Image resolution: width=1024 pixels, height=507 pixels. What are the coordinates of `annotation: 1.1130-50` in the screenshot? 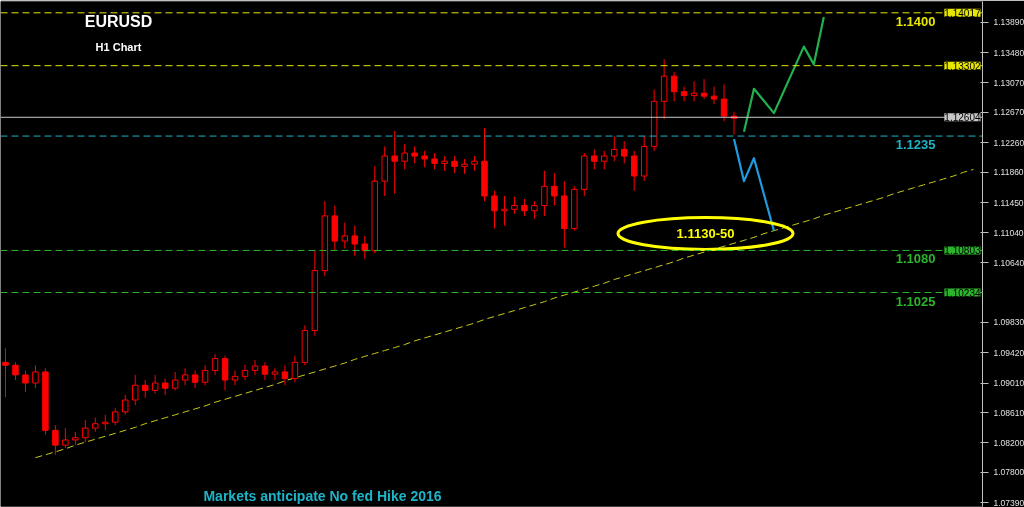 It's located at (705, 233).